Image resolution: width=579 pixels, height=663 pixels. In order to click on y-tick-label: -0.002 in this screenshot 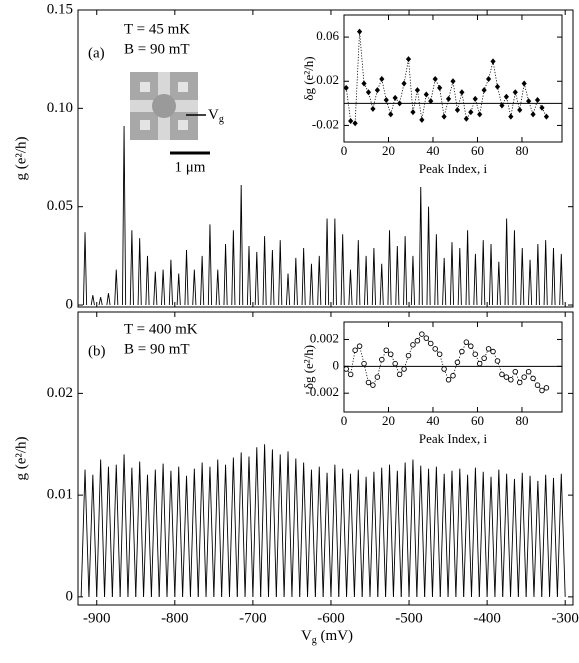, I will do `click(322, 391)`.